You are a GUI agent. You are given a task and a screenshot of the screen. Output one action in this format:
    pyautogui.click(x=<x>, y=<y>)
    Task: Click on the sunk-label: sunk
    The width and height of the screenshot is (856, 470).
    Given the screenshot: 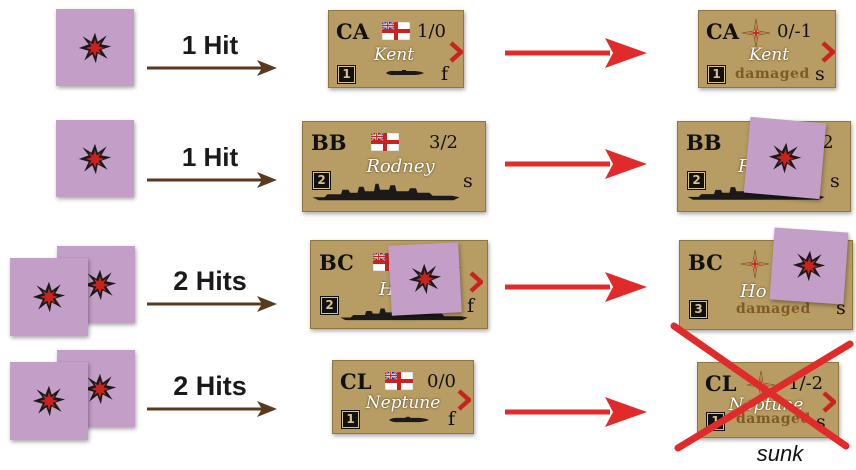 What is the action you would take?
    pyautogui.click(x=780, y=453)
    